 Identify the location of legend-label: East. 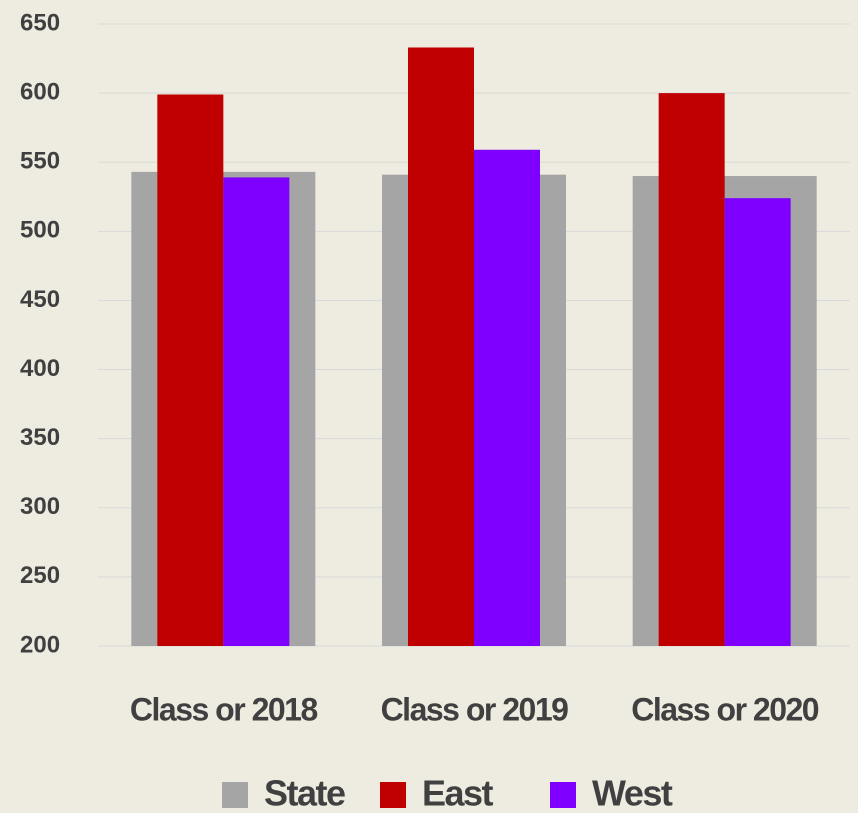
(458, 793).